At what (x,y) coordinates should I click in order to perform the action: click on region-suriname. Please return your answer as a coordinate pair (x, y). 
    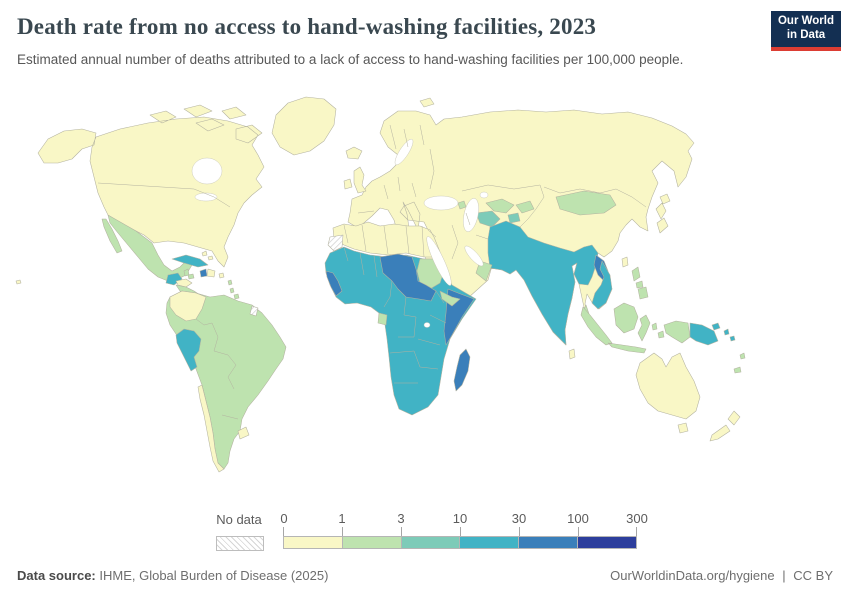
    Looking at the image, I should click on (254, 311).